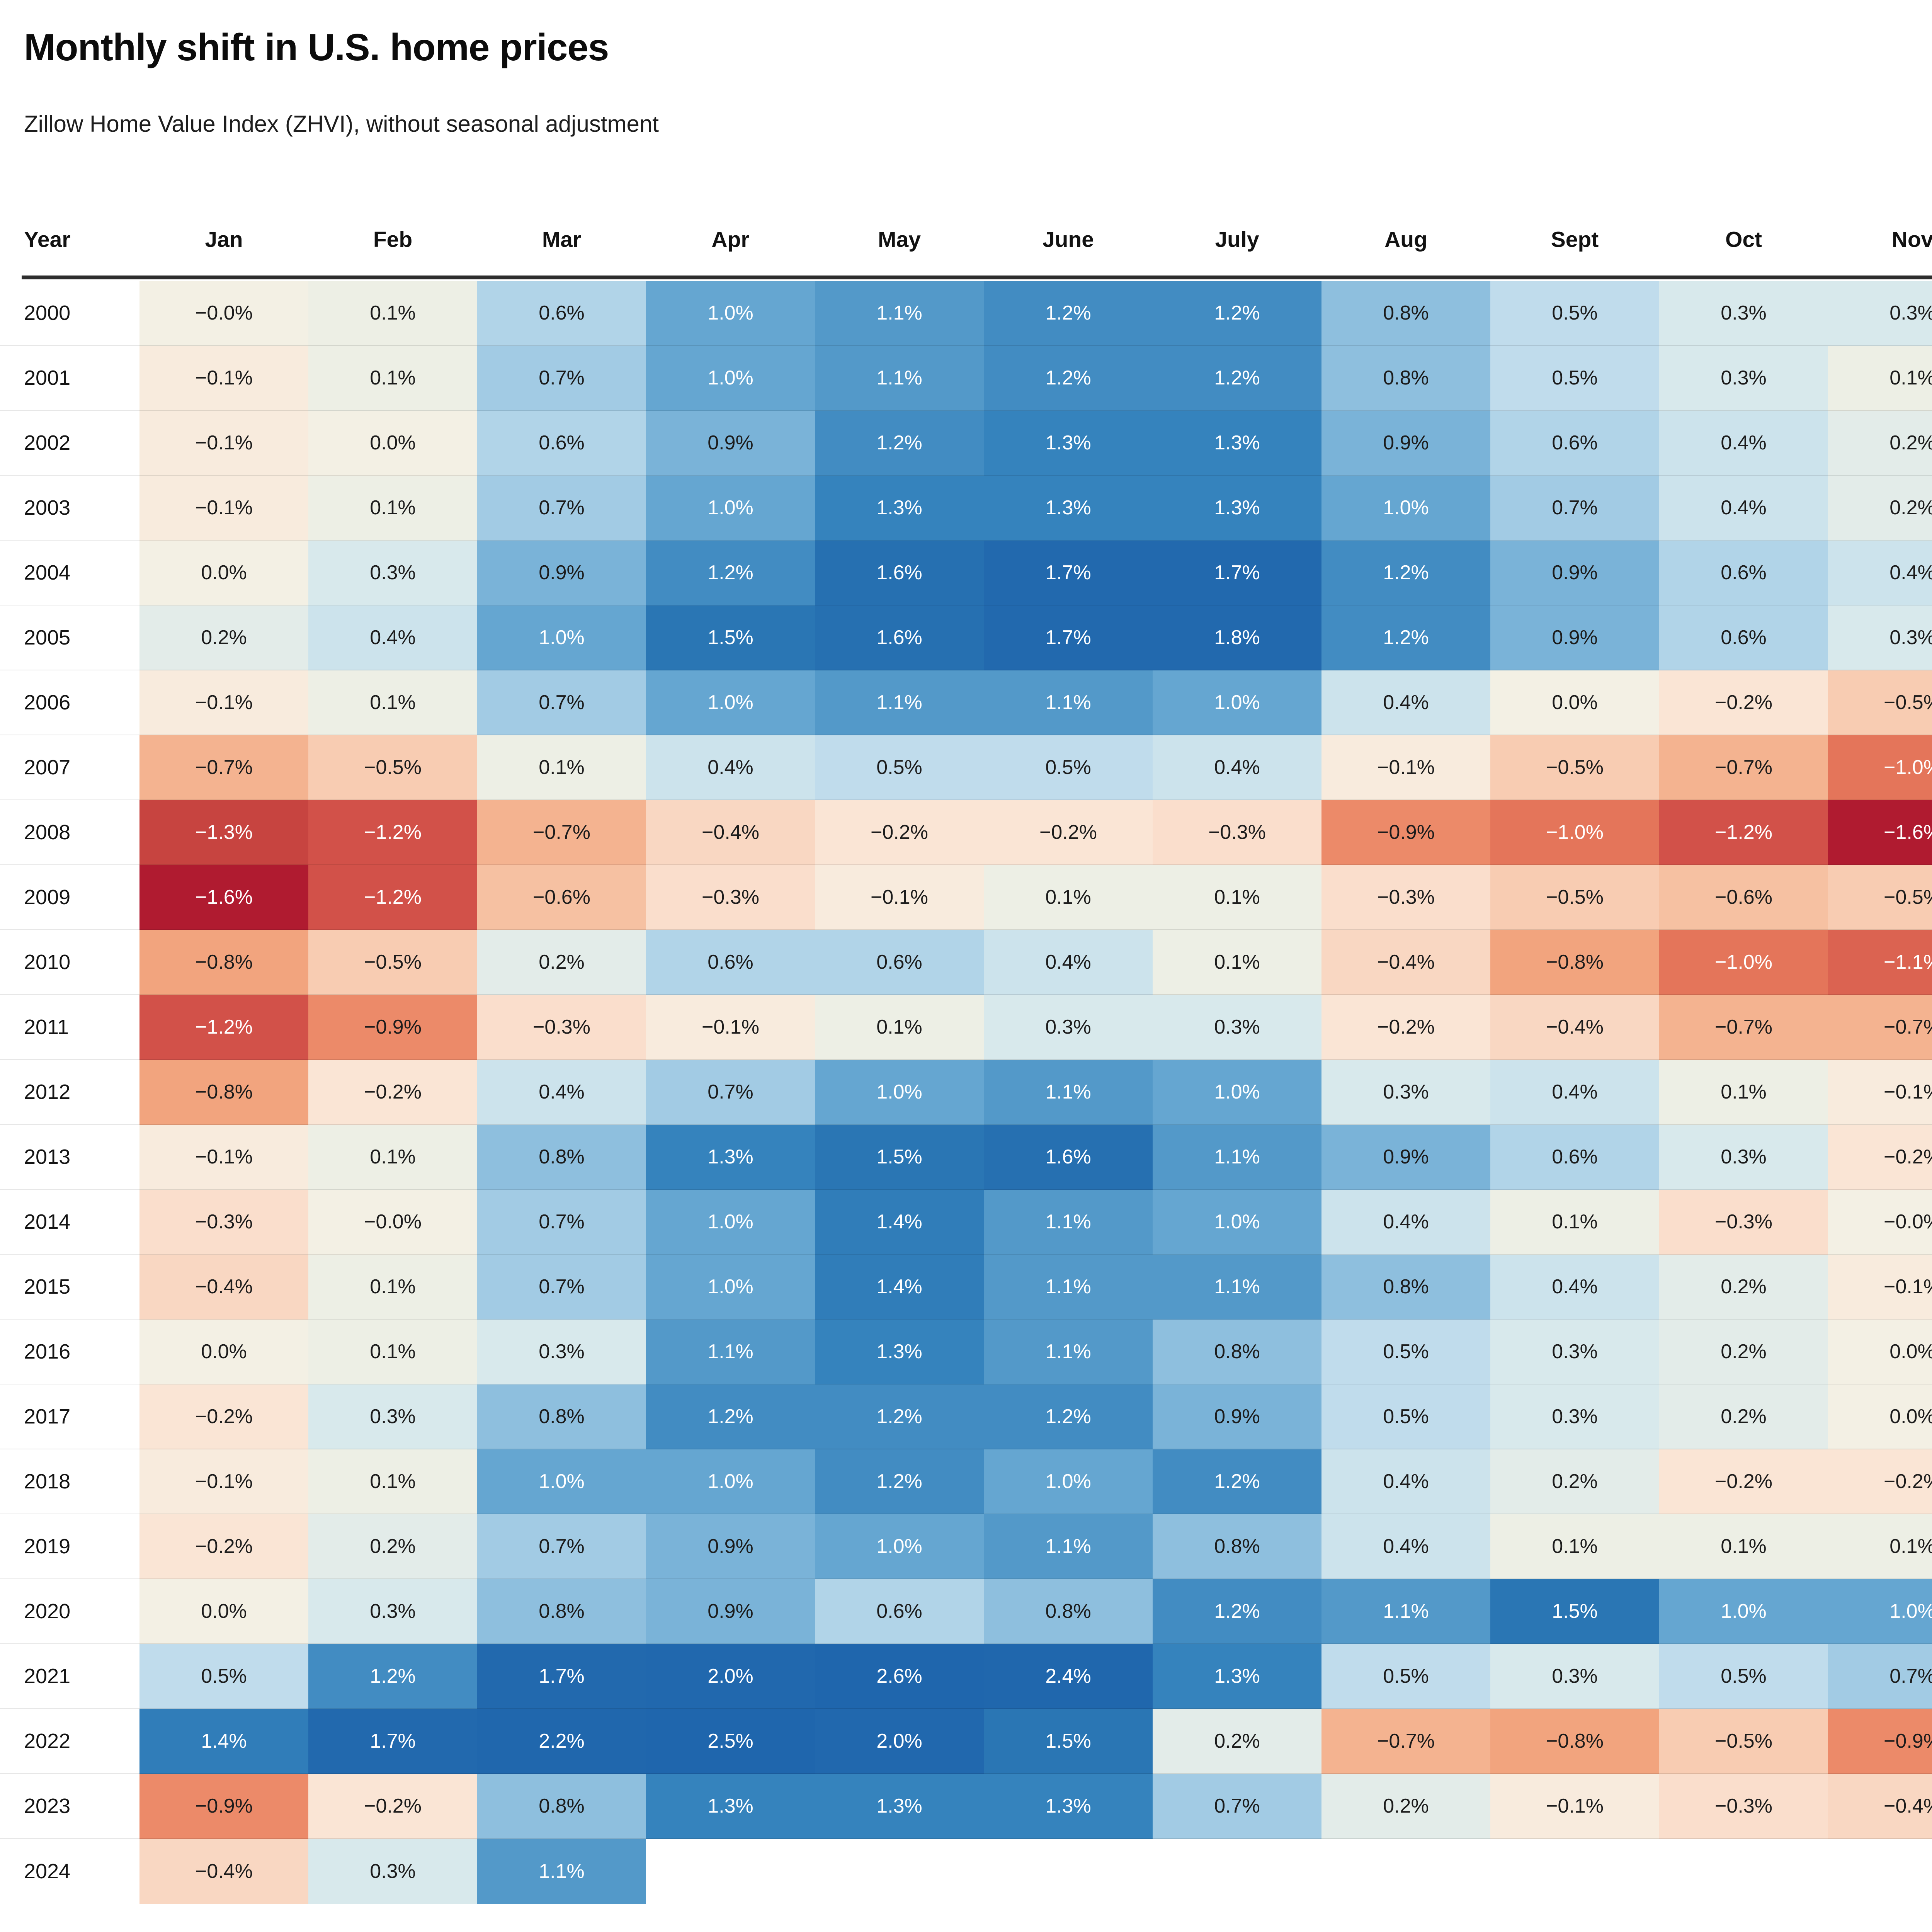 The height and width of the screenshot is (1932, 1932). I want to click on row-year-label: 2009, so click(70, 898).